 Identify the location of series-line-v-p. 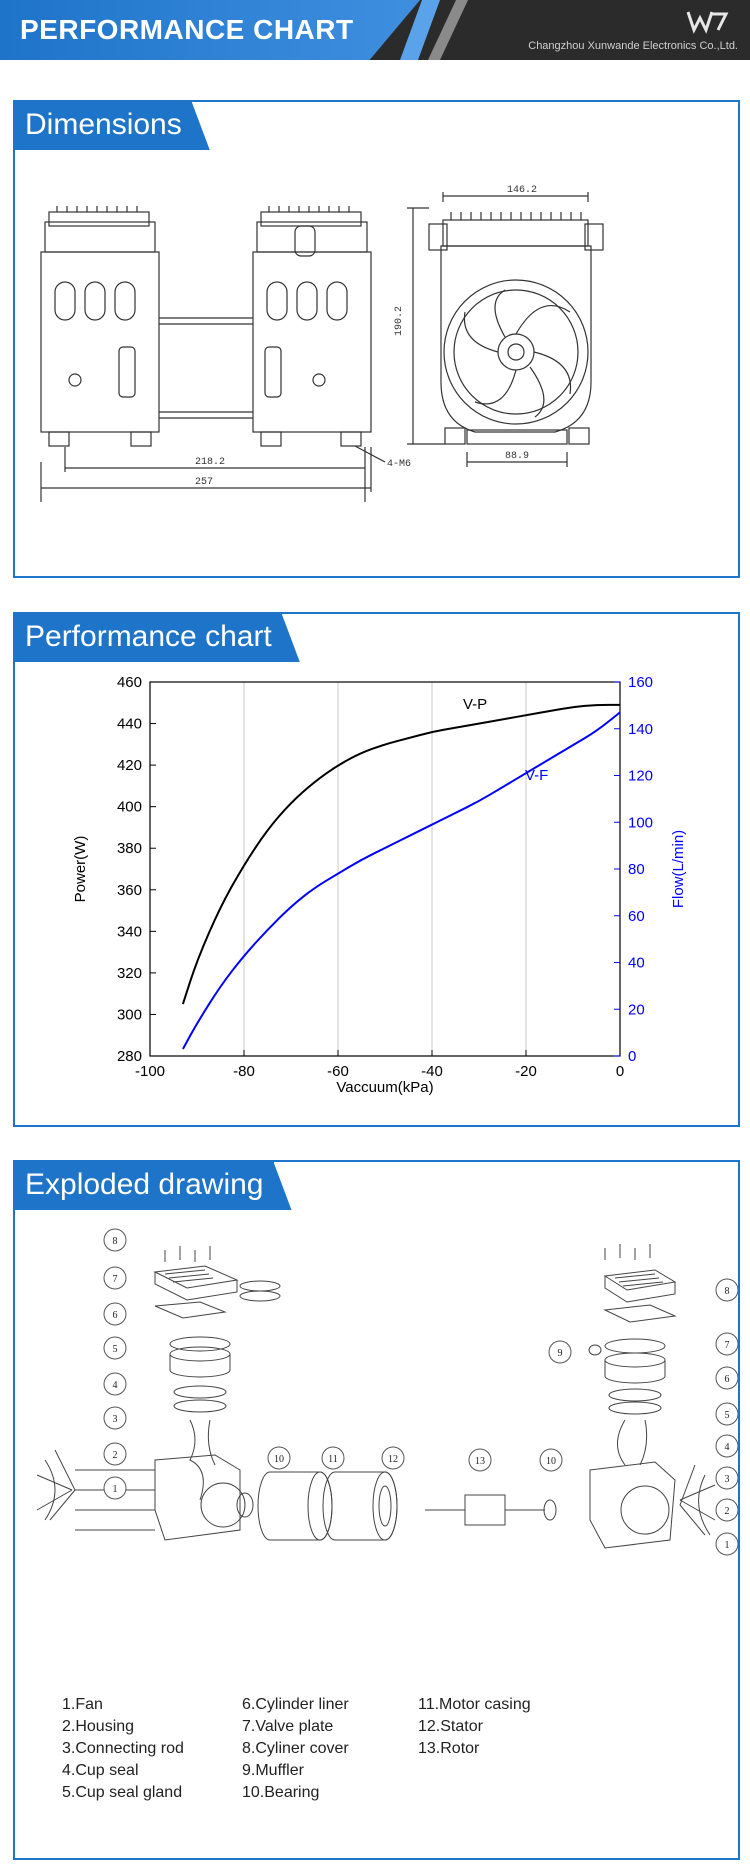
(400, 854).